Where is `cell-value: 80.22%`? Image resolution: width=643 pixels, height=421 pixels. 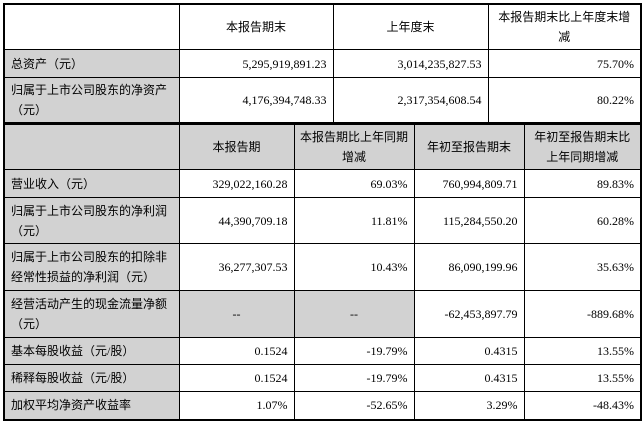
cell-value: 80.22% is located at coordinates (564, 100).